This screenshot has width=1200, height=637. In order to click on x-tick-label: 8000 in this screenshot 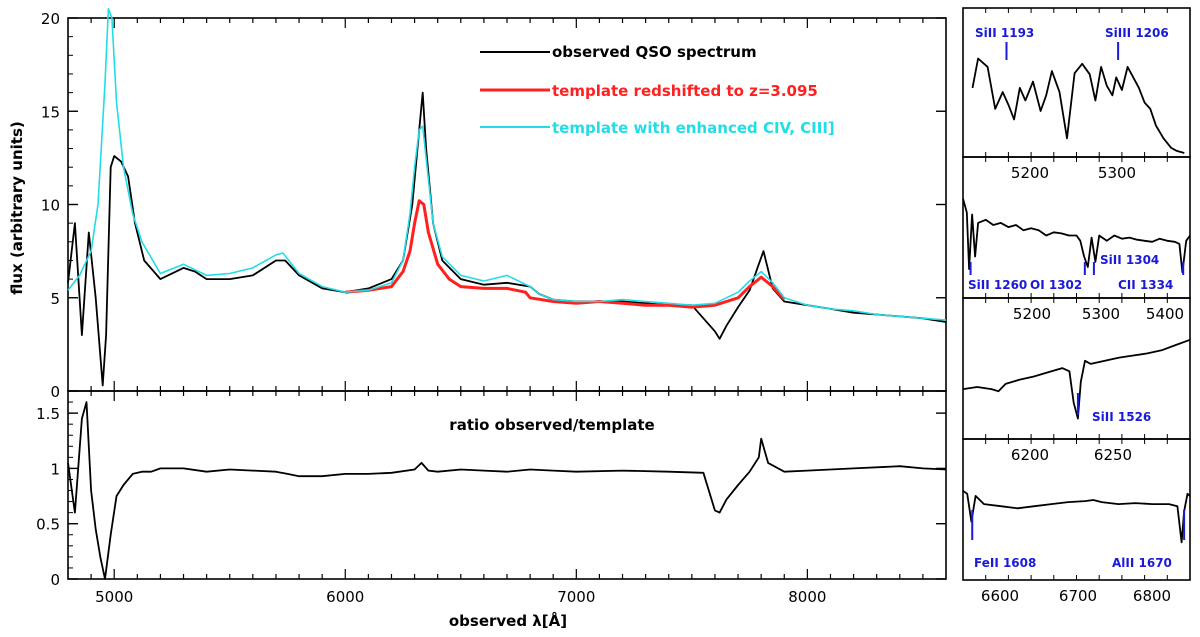, I will do `click(807, 597)`.